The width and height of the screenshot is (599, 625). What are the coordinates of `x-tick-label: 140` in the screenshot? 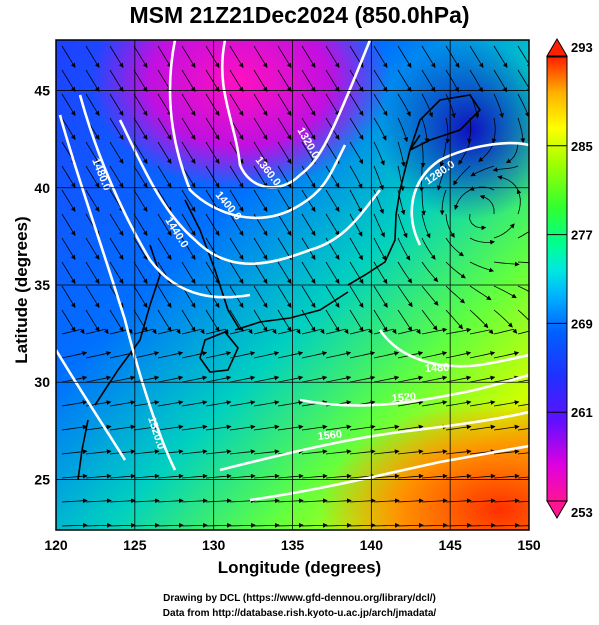 It's located at (372, 545).